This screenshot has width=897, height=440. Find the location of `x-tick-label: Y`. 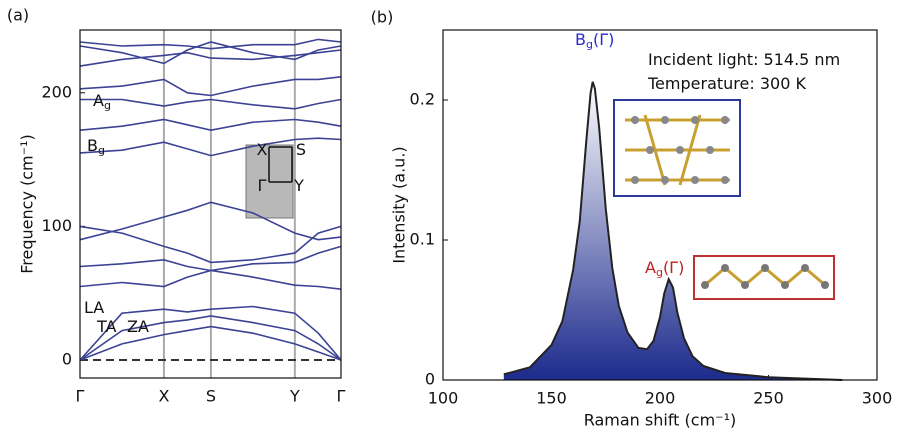

x-tick-label: Y is located at coordinates (294, 396).